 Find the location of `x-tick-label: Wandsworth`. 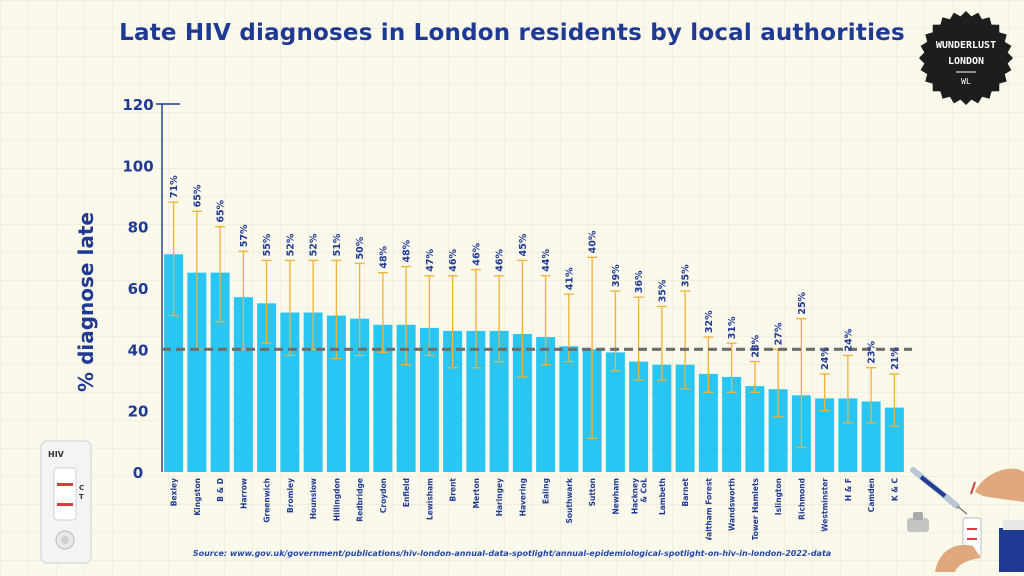

x-tick-label: Wandsworth is located at coordinates (732, 504).